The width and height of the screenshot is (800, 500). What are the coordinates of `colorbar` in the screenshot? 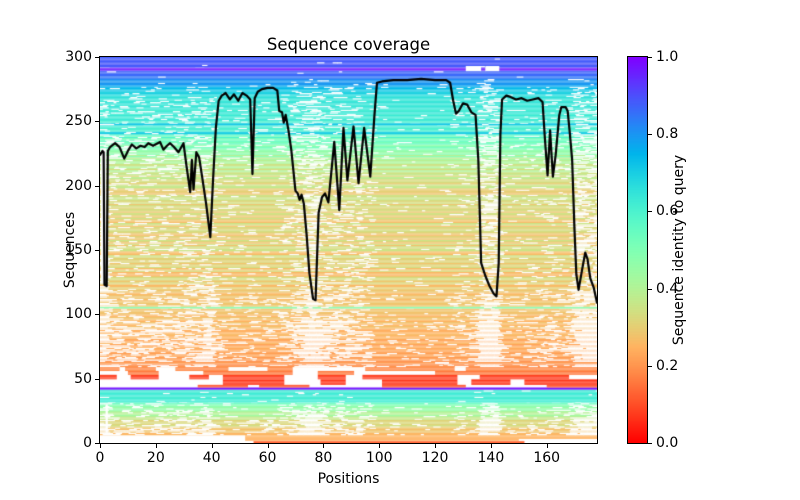 It's located at (637, 250).